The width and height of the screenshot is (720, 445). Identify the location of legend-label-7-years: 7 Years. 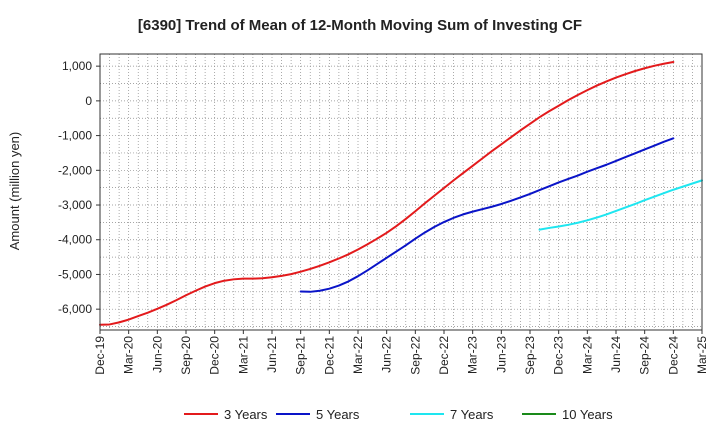
(472, 414).